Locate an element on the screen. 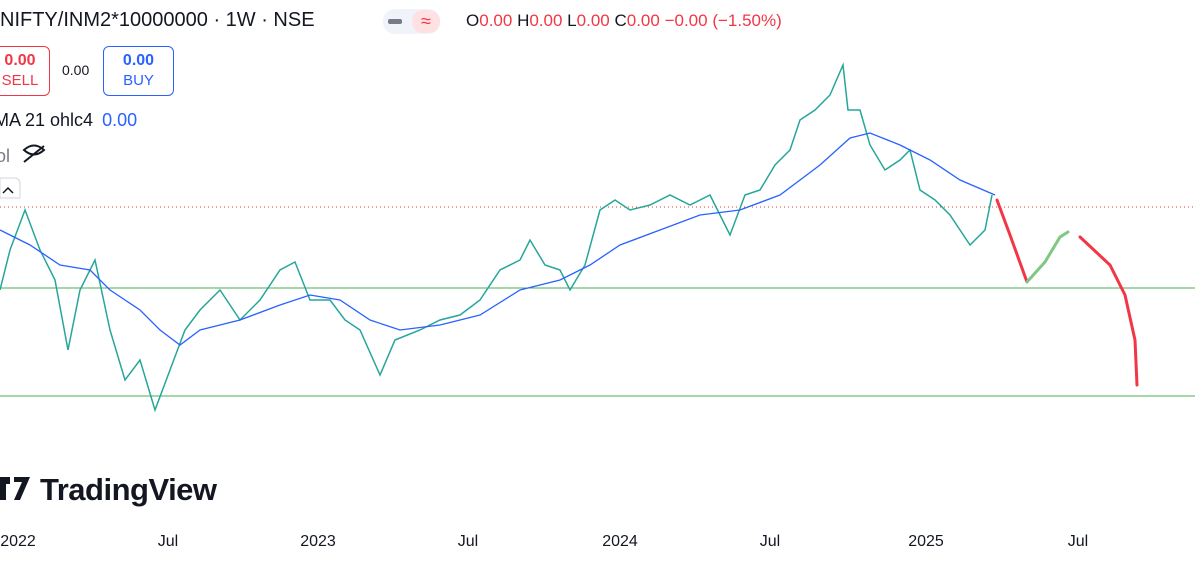 Image resolution: width=1195 pixels, height=575 pixels. change: −0.00 (−1.50%) is located at coordinates (723, 20).